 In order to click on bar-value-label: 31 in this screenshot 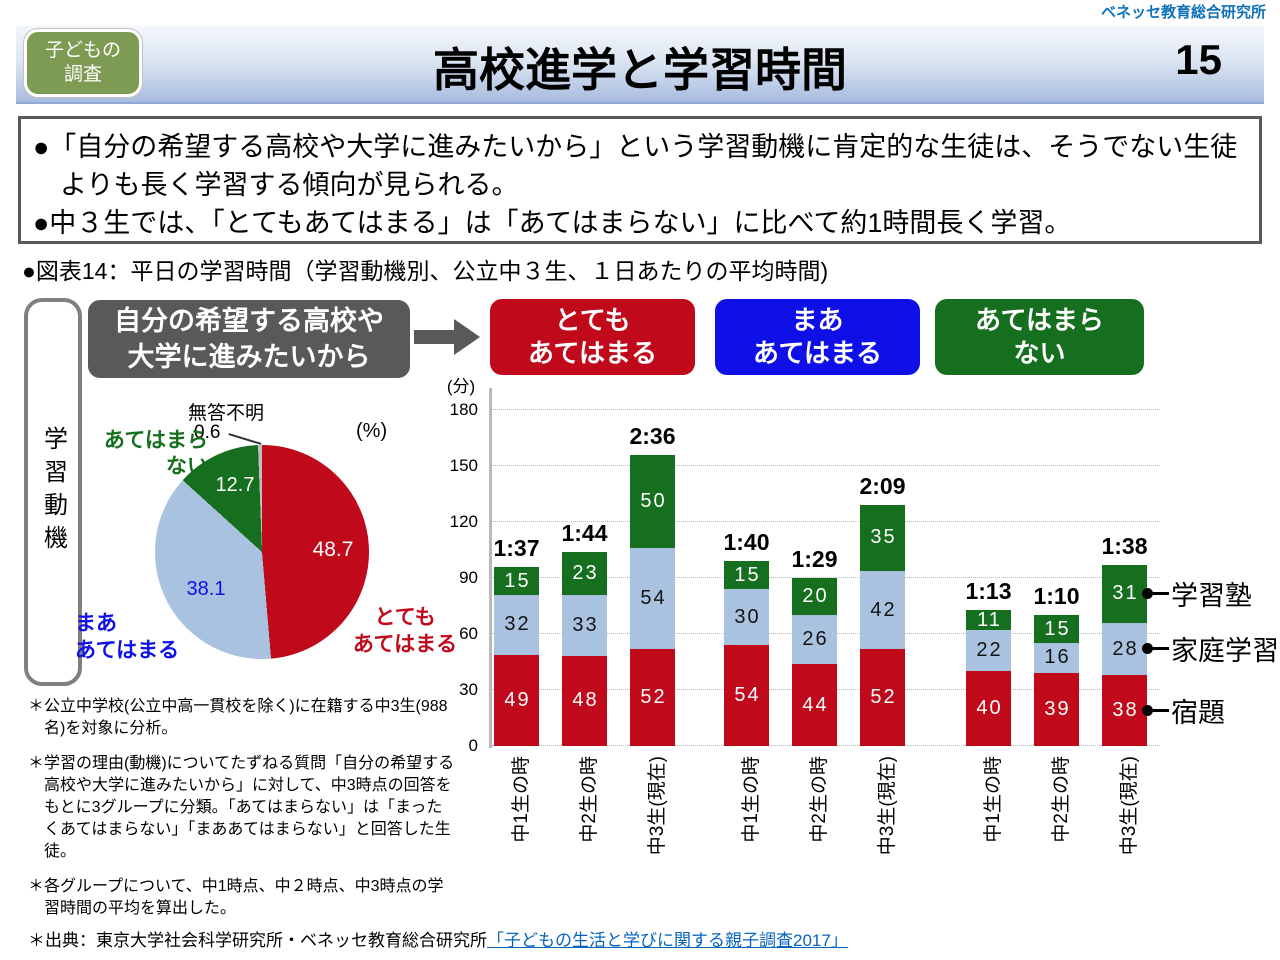, I will do `click(1125, 592)`.